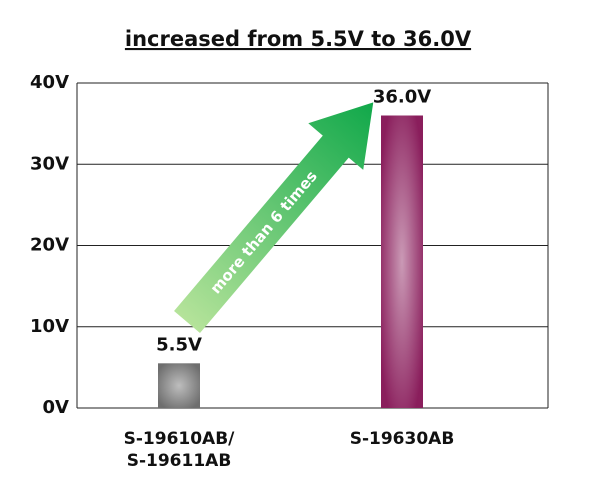 The width and height of the screenshot is (615, 489). What do you see at coordinates (179, 344) in the screenshot?
I see `value-label: 5.5V` at bounding box center [179, 344].